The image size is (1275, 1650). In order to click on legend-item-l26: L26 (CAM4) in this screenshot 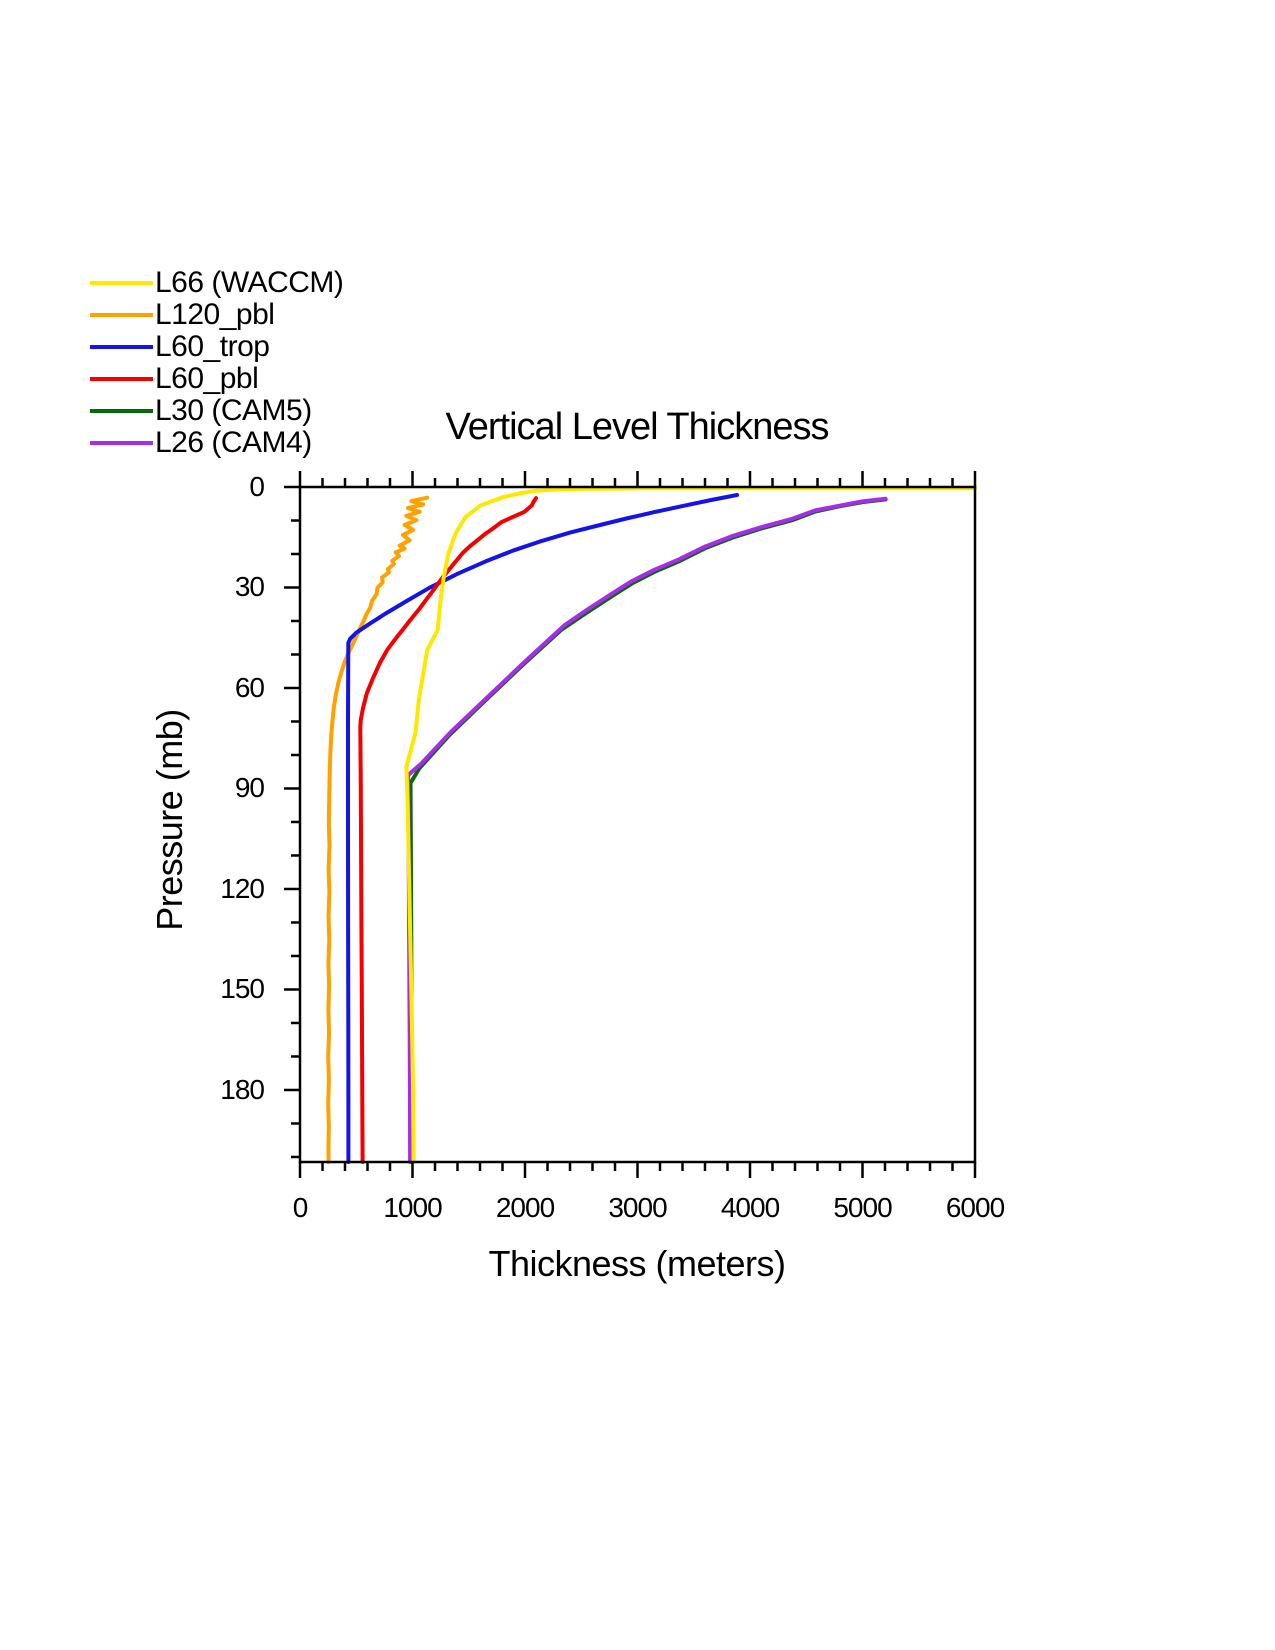, I will do `click(216, 443)`.